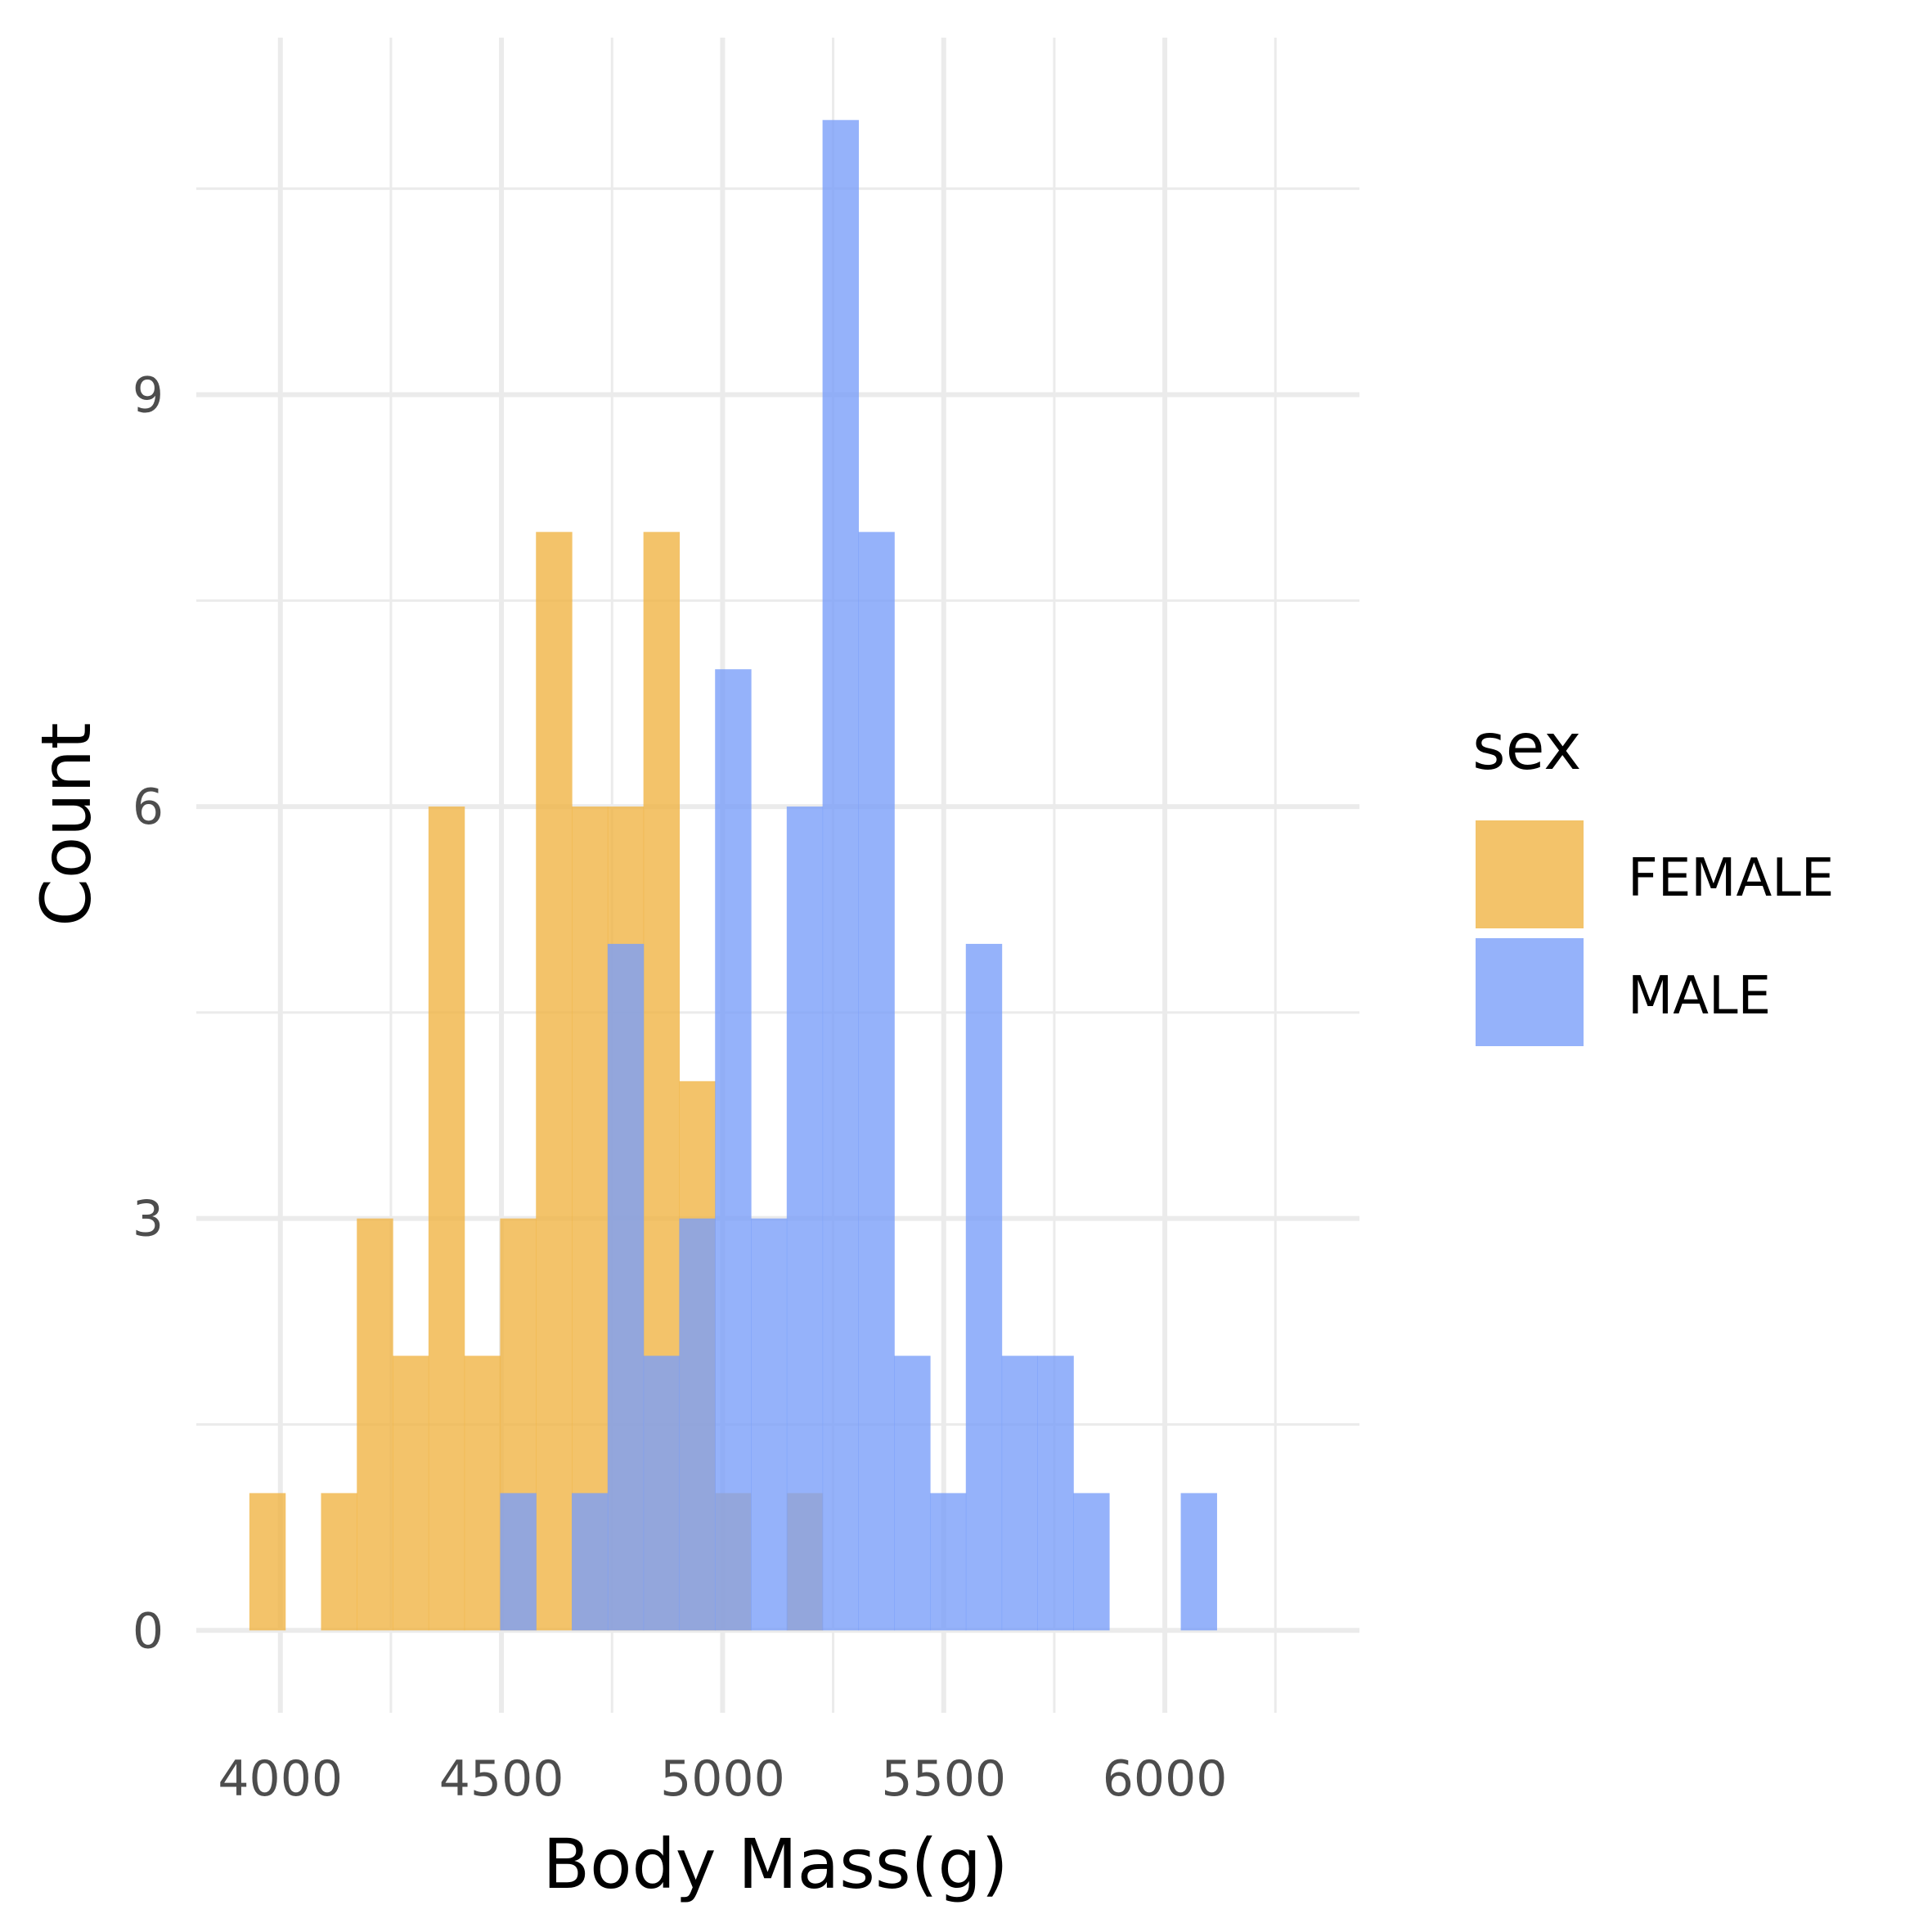 This screenshot has height=1932, width=1932. I want to click on legend-label-female: FEMALE, so click(1731, 879).